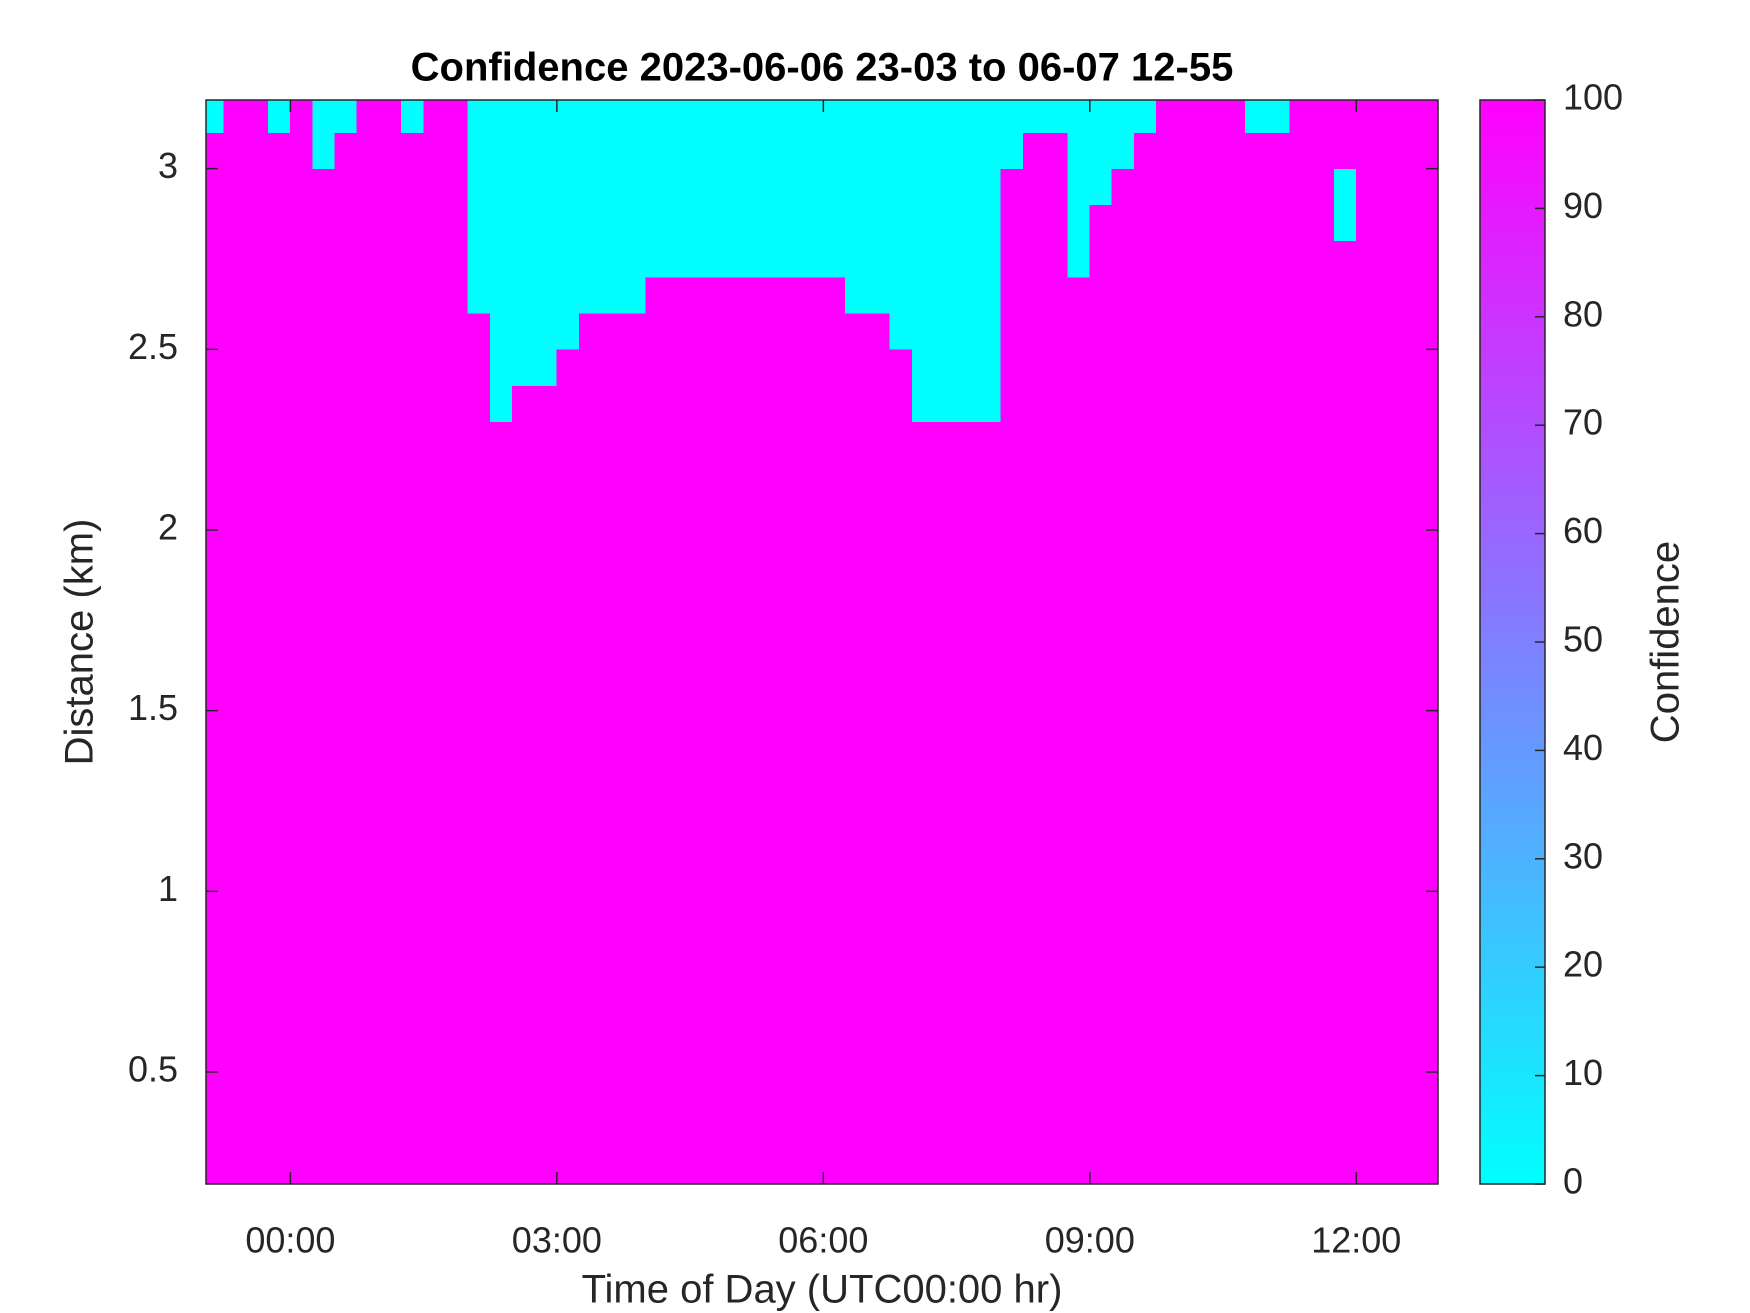  What do you see at coordinates (168, 527) in the screenshot?
I see `y-tick-label: 2` at bounding box center [168, 527].